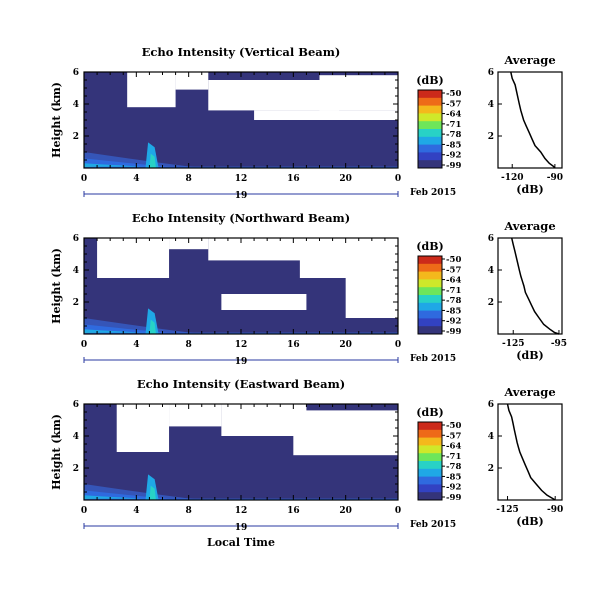  What do you see at coordinates (76, 137) in the screenshot?
I see `y-tick-label: 2` at bounding box center [76, 137].